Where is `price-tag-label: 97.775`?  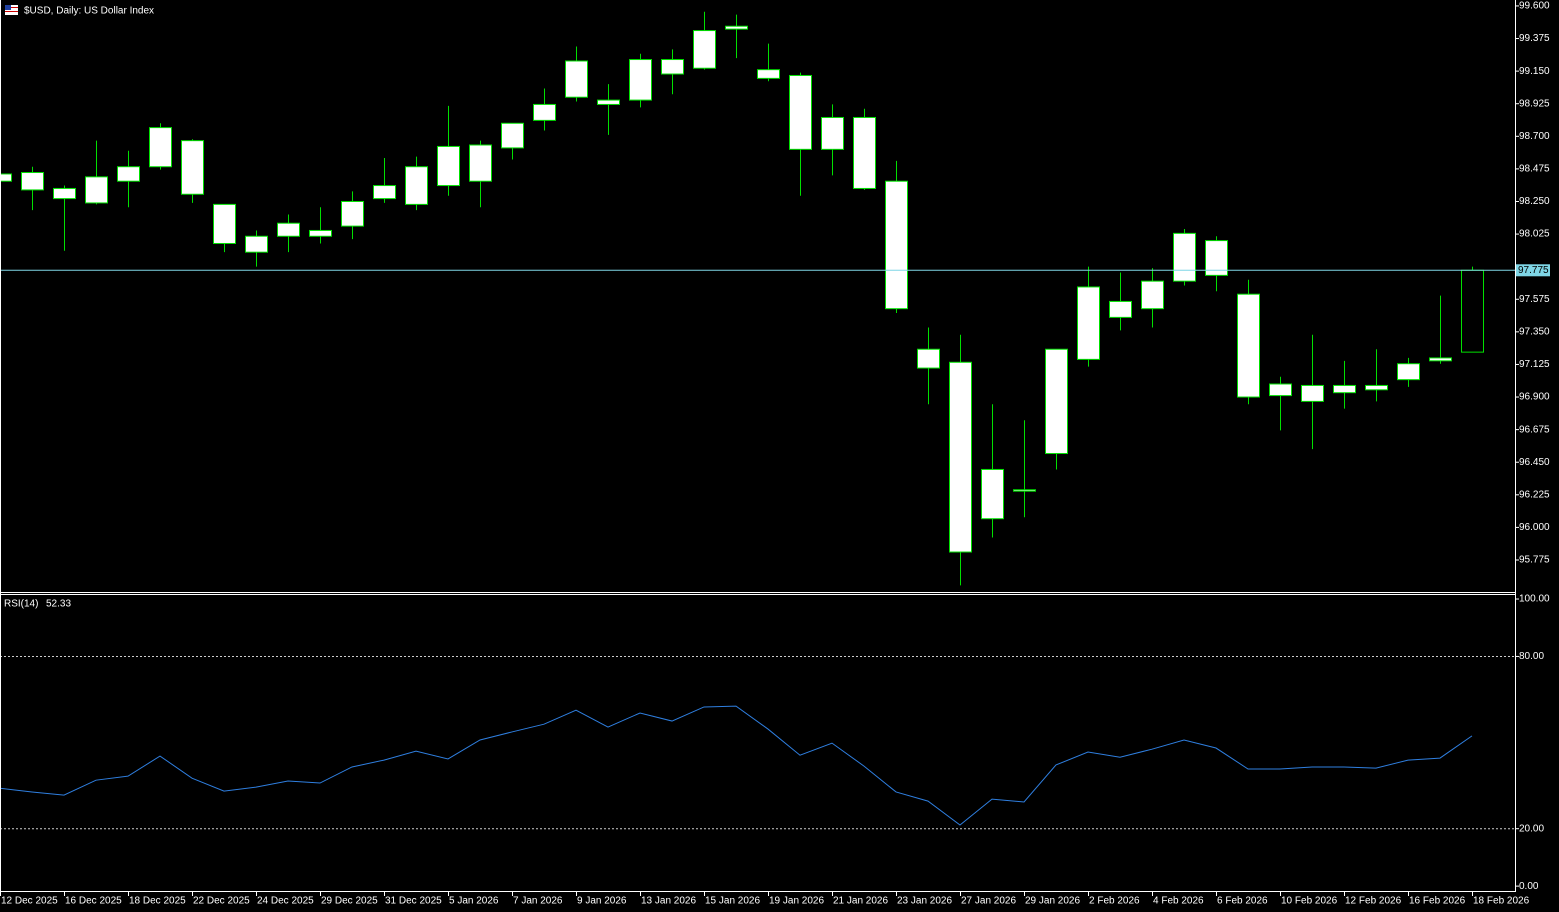
price-tag-label: 97.775 is located at coordinates (1533, 270).